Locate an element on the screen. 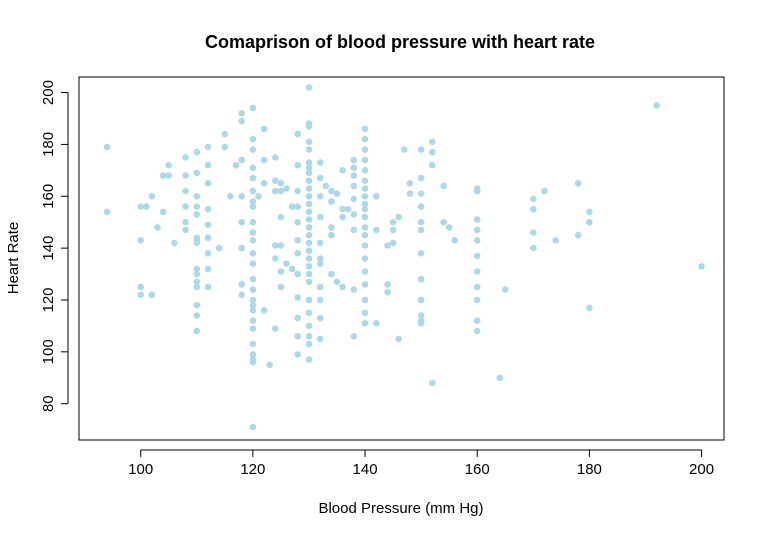  y-axis-ticks: 80 100 120 140 160 180 200 is located at coordinates (54, 246).